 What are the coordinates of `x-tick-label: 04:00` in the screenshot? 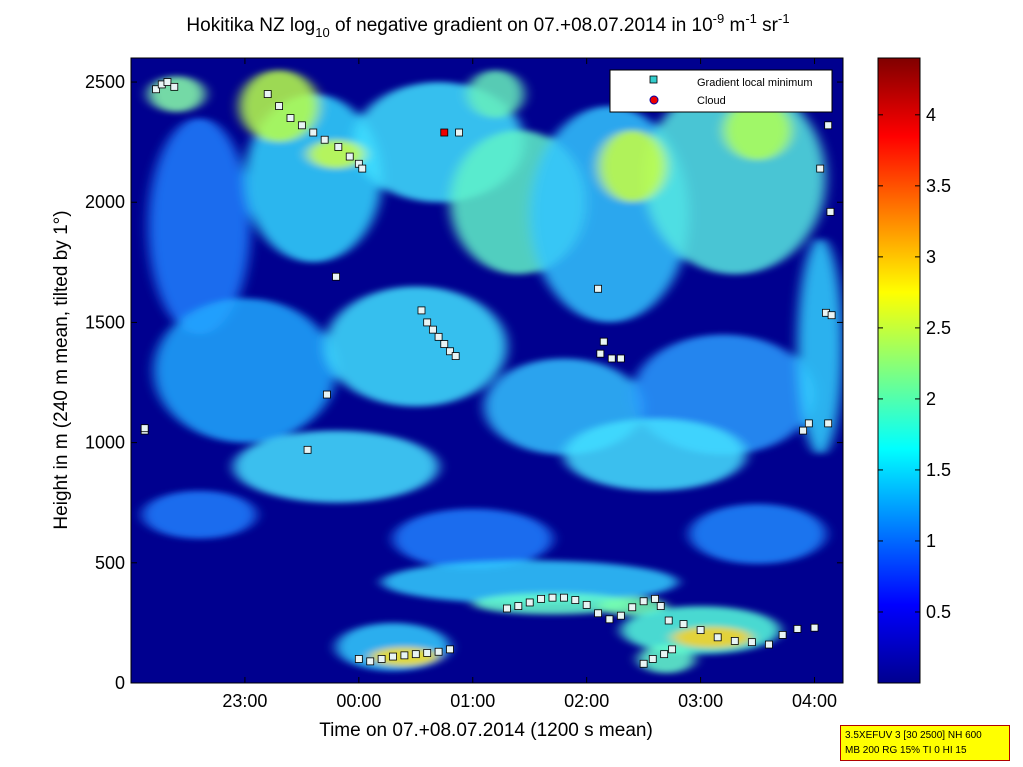 It's located at (814, 701).